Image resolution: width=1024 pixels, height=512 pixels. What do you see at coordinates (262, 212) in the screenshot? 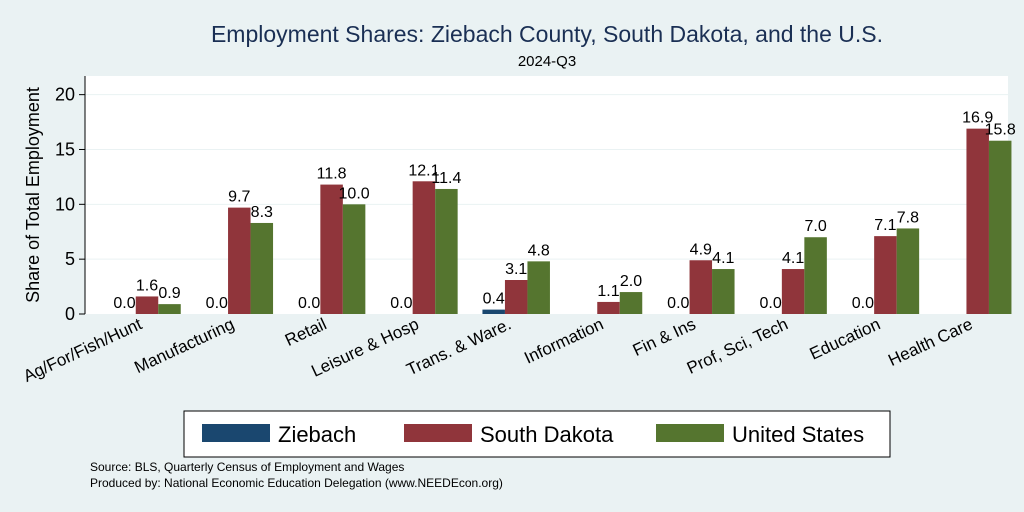
I see `data-label: 8.3` at bounding box center [262, 212].